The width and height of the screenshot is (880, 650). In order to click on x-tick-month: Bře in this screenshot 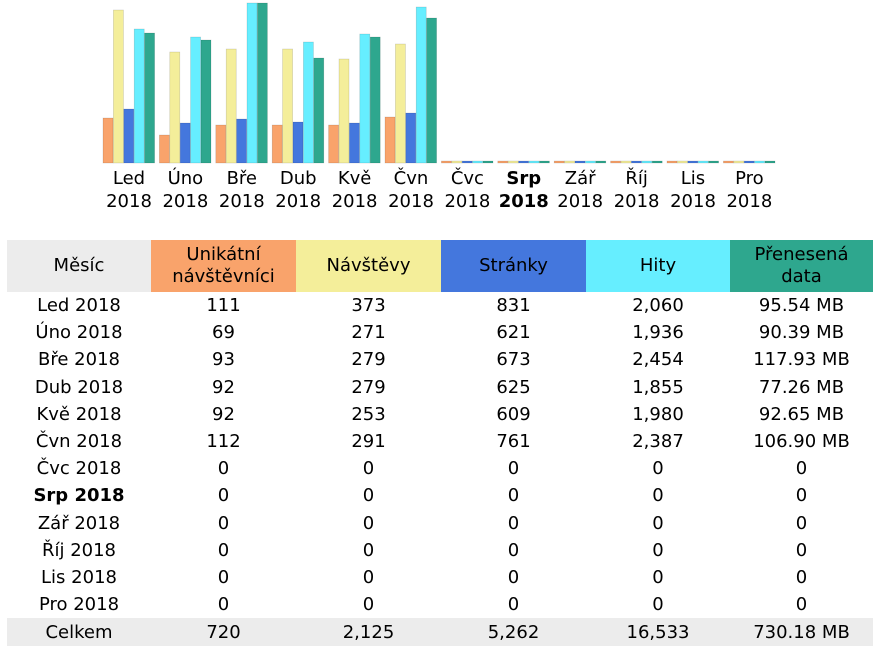, I will do `click(242, 178)`.